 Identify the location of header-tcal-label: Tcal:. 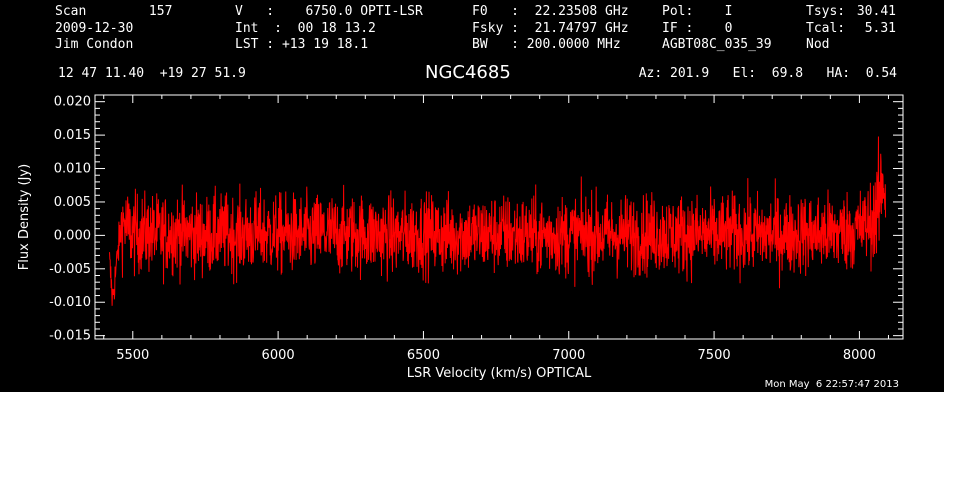
(826, 28).